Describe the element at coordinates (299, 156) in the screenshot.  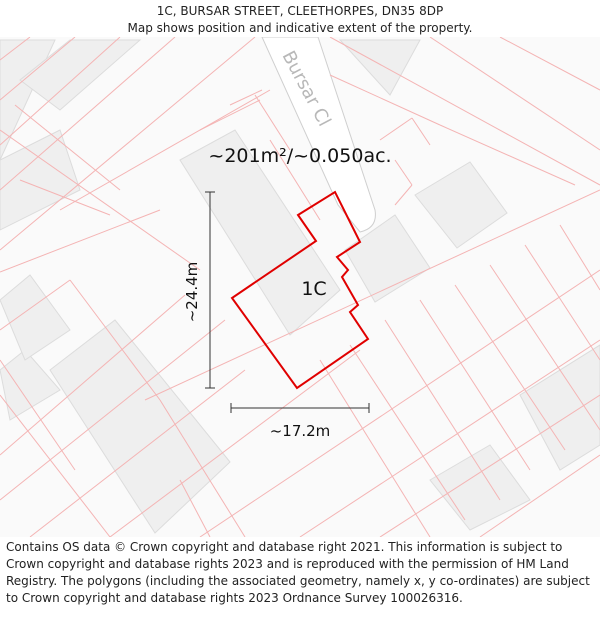
I see `area-label: ~201m²/~0.050ac.` at that location.